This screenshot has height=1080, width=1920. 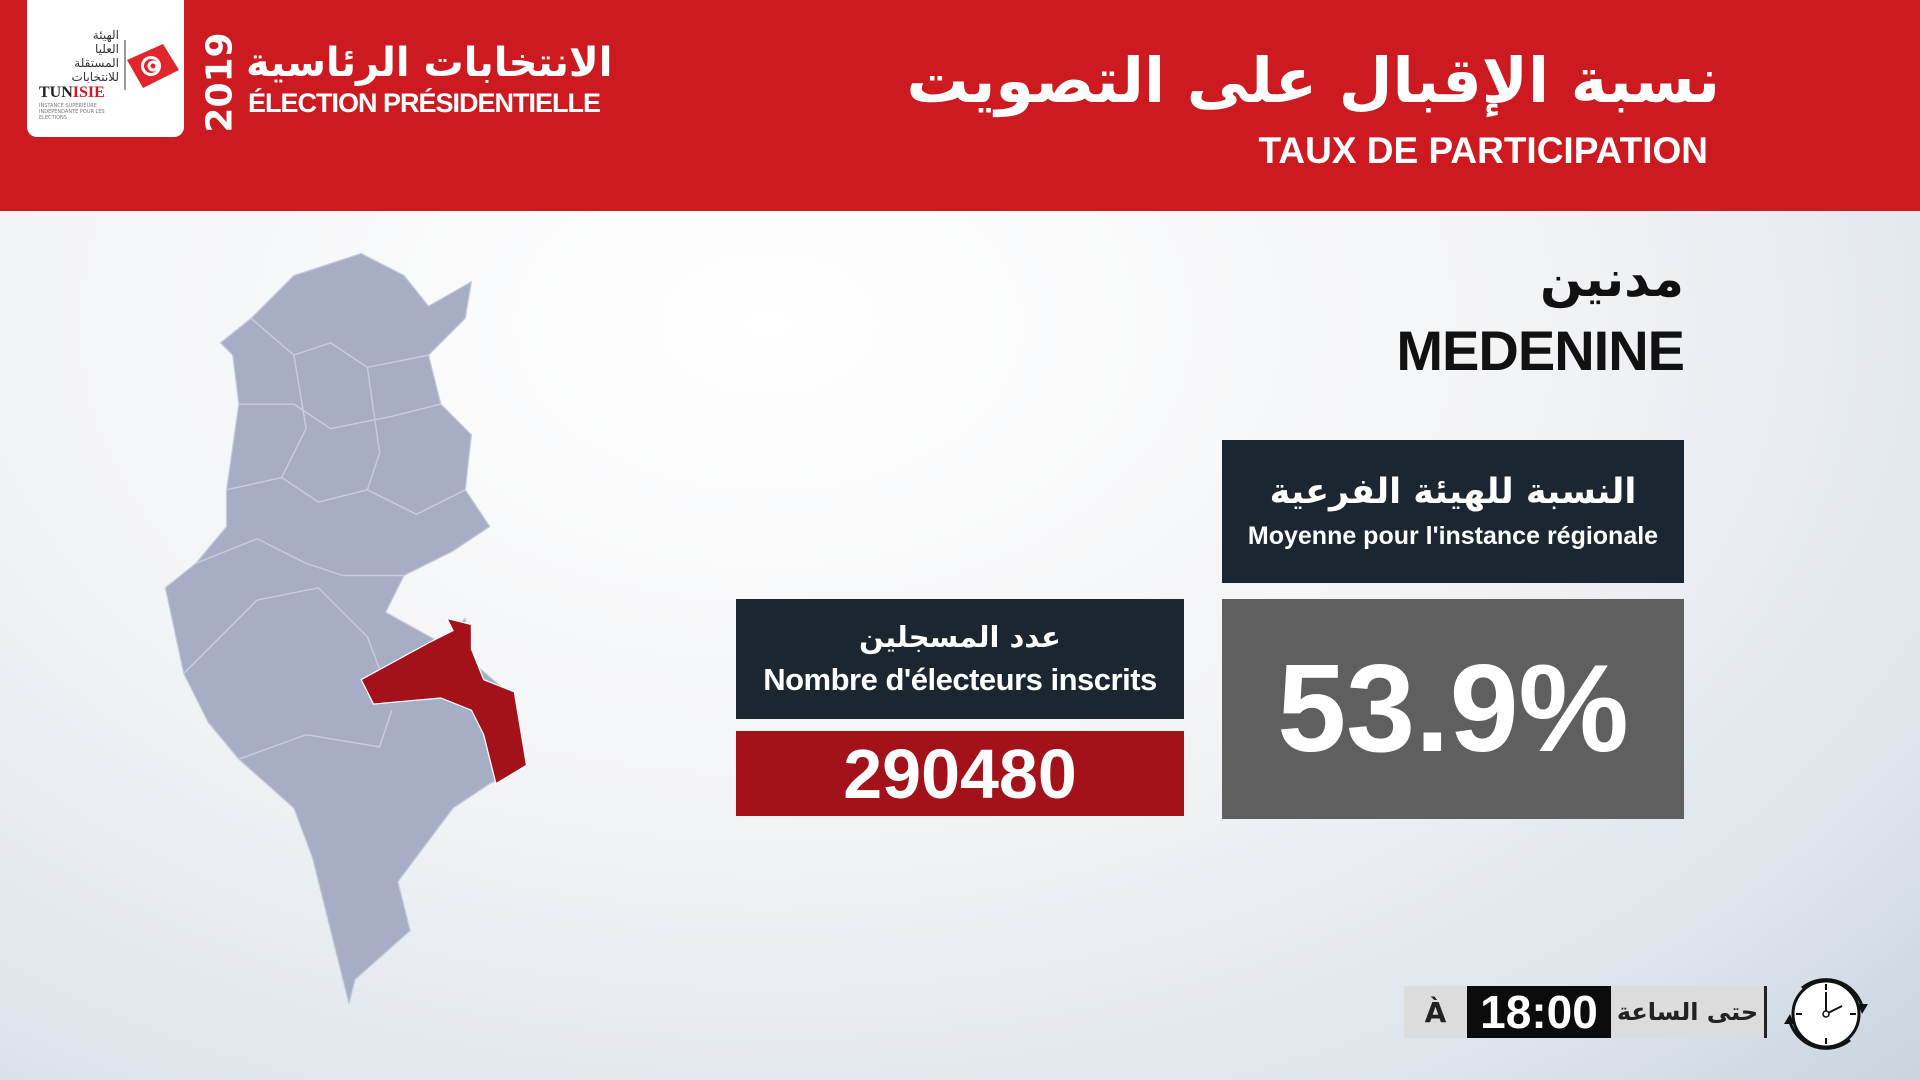 I want to click on logo-brand: TUNISIE, so click(x=72, y=93).